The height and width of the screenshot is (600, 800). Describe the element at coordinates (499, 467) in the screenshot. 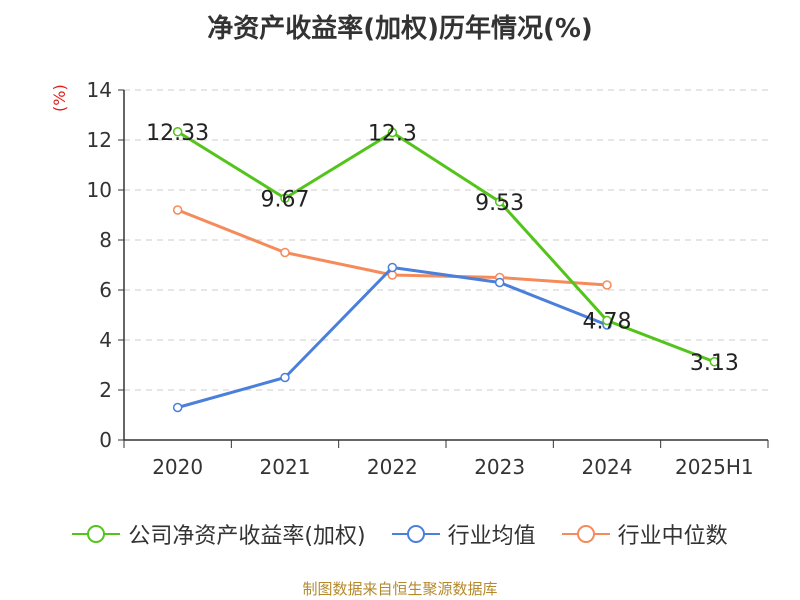

I see `x-tick-label: 2023` at that location.